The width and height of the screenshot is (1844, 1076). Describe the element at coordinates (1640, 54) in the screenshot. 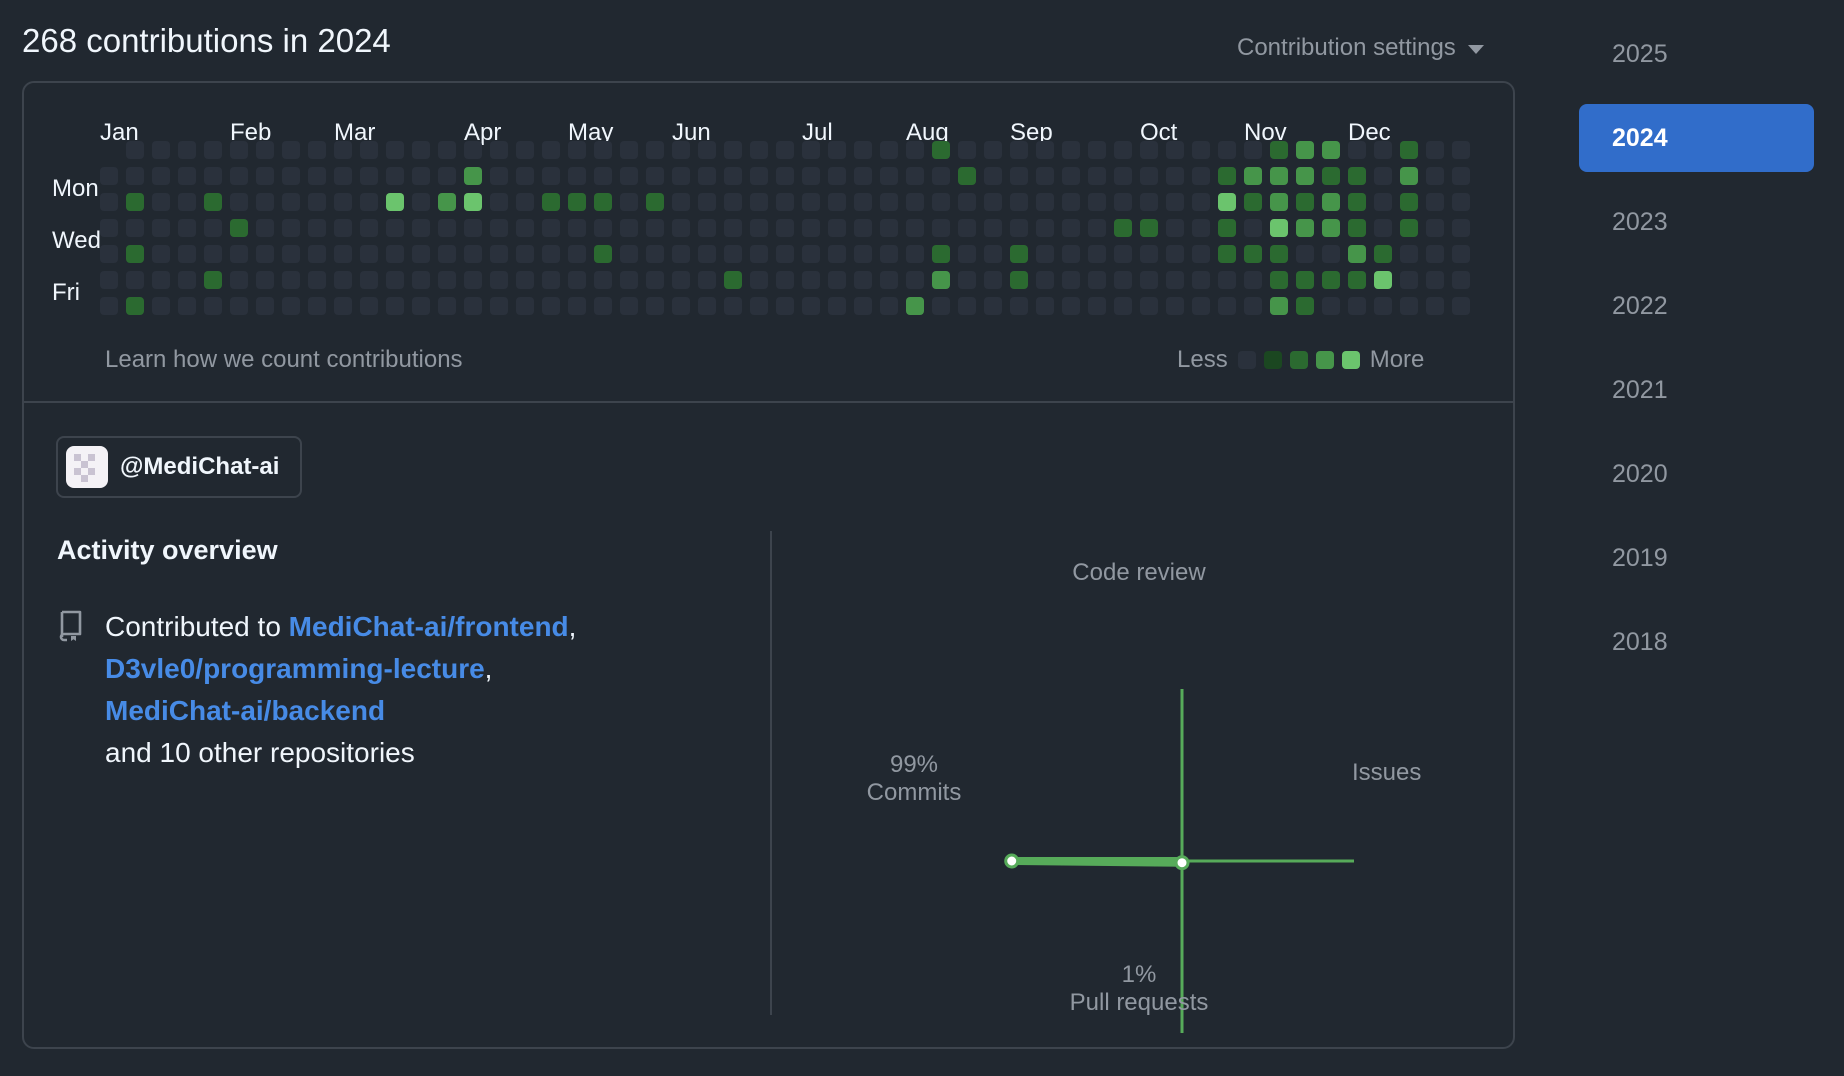

I see `year-link-2025: 2025` at that location.